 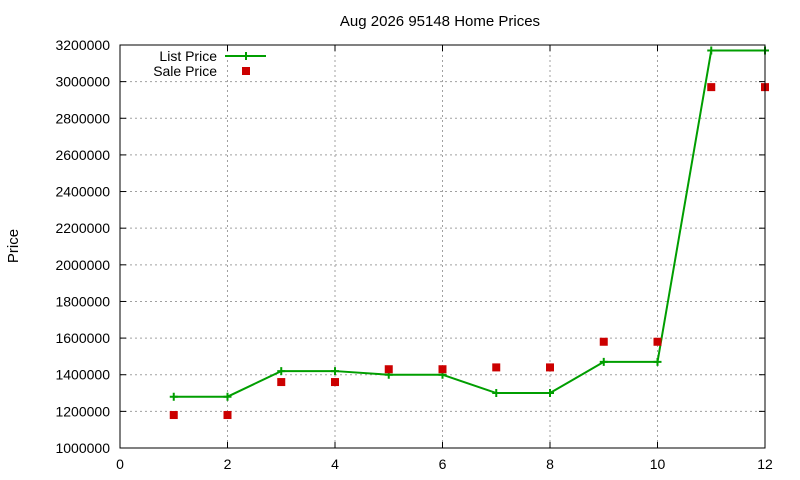 What do you see at coordinates (82, 82) in the screenshot?
I see `y-tick-label: 3000000` at bounding box center [82, 82].